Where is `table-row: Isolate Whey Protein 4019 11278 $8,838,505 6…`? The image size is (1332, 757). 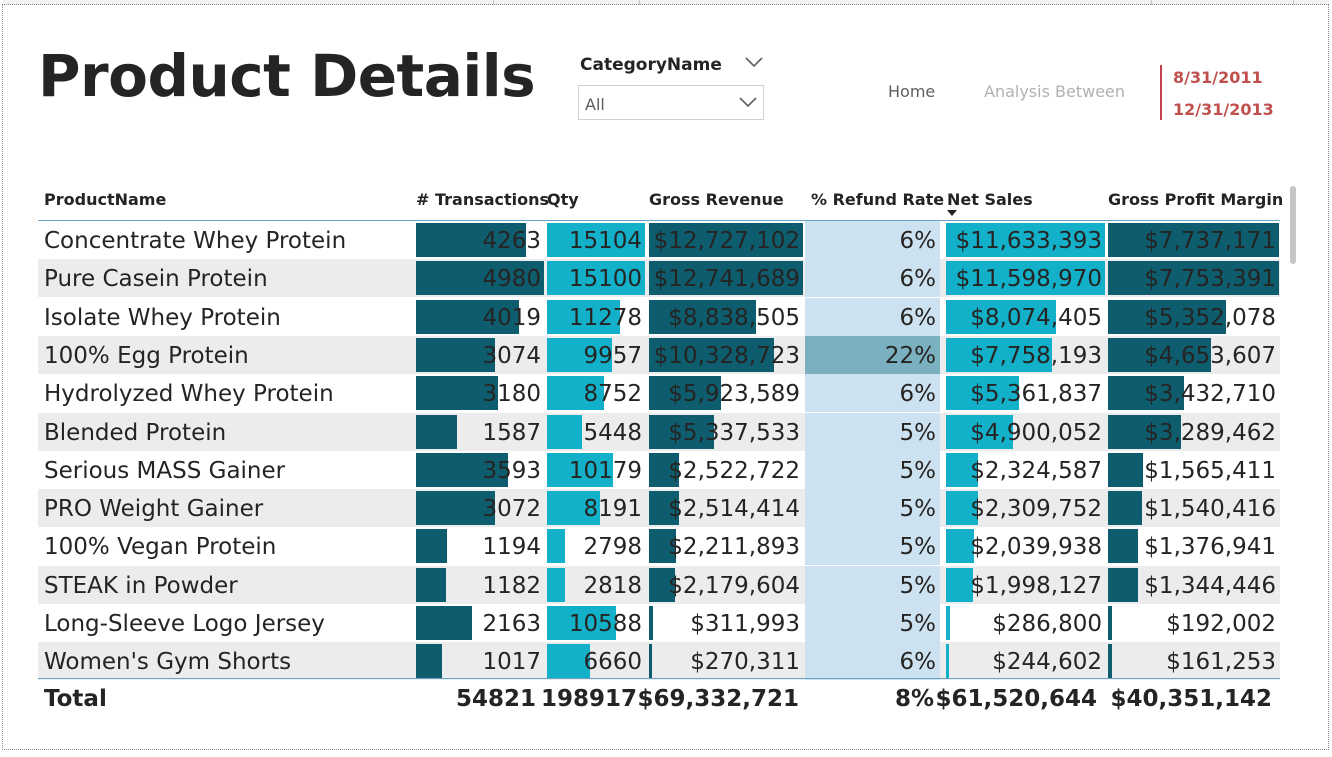 table-row: Isolate Whey Protein 4019 11278 $8,838,505 6… is located at coordinates (659, 316).